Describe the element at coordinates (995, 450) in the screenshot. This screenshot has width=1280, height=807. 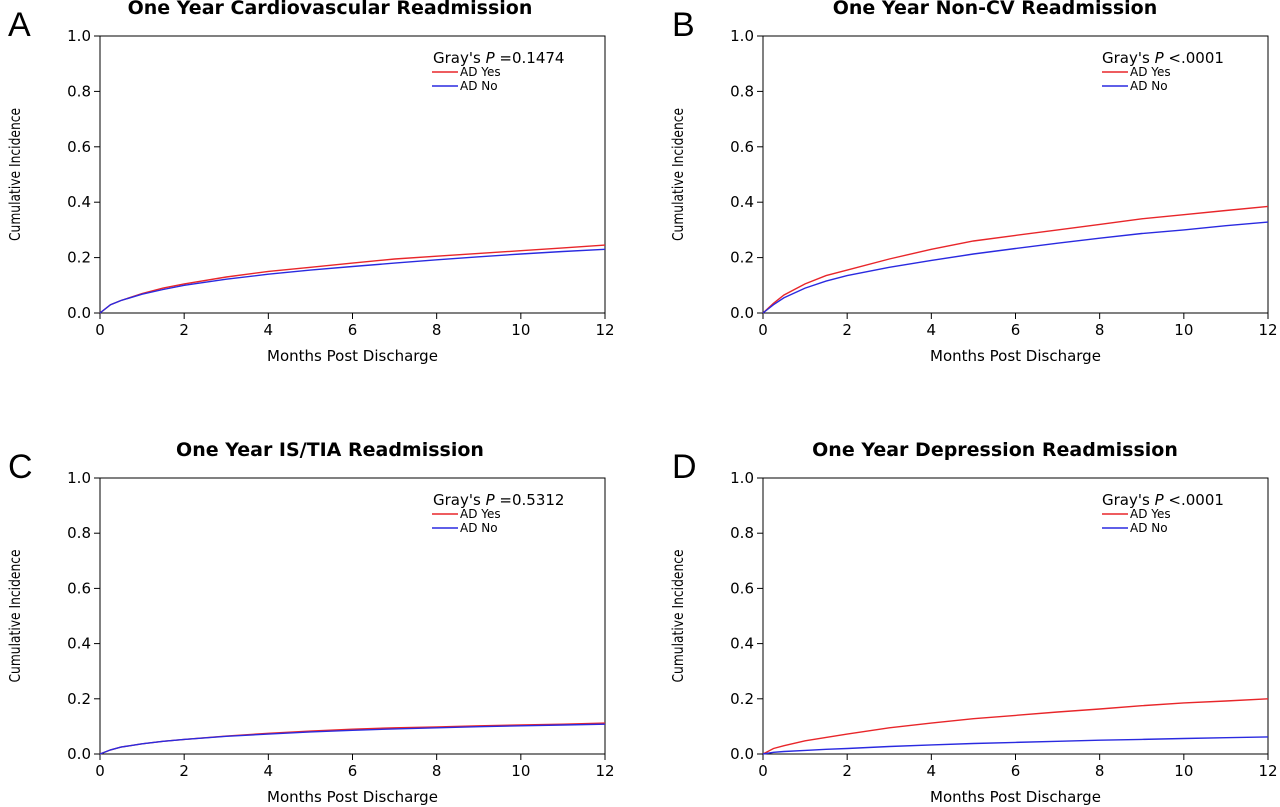
I see `chart-title: One Year Depression Readmission` at that location.